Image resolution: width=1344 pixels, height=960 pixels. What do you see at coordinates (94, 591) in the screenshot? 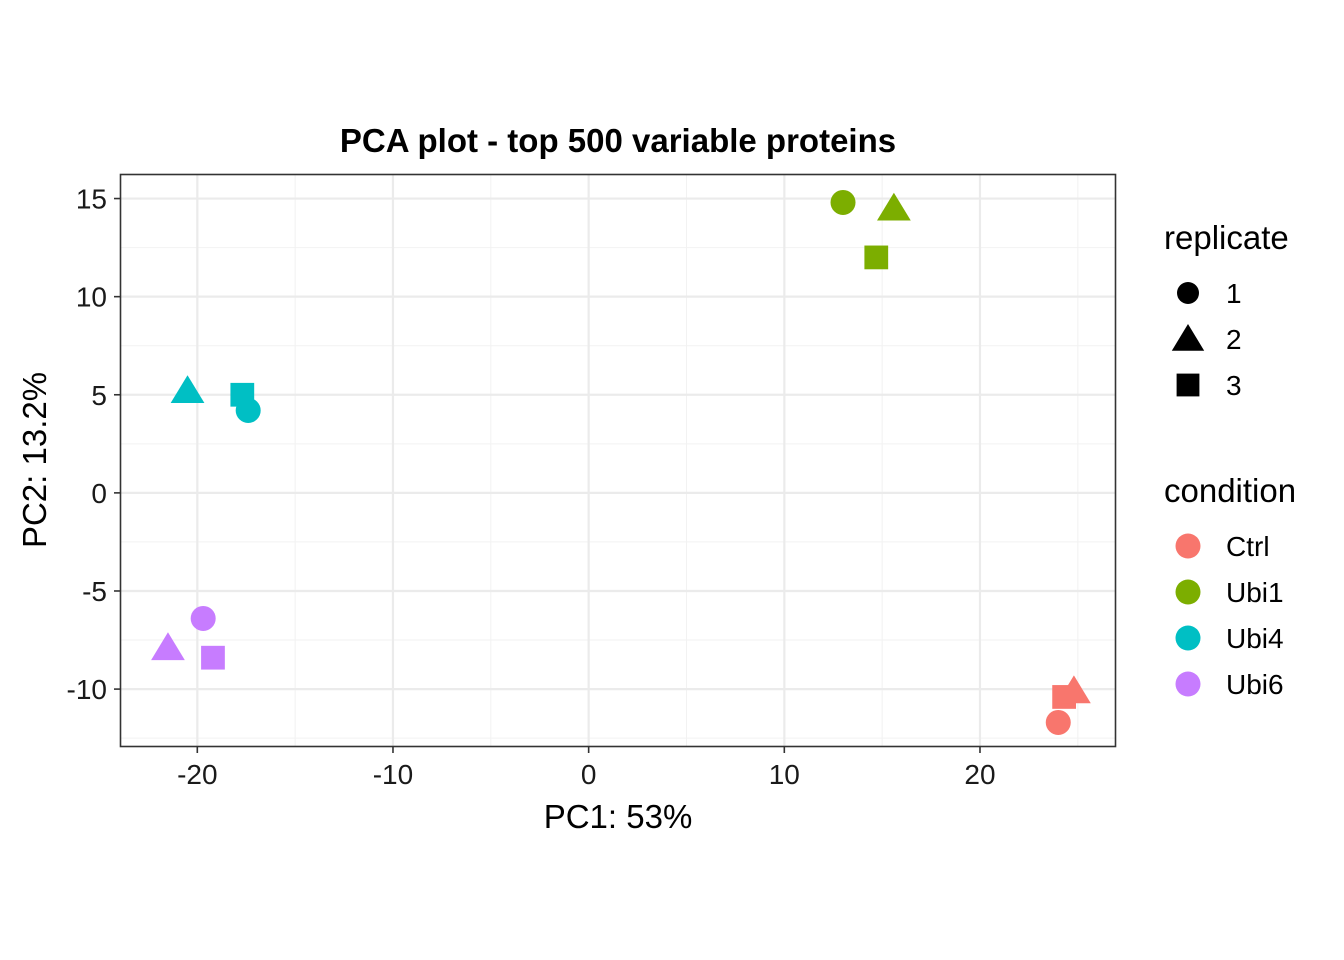
I see `y-tick-label: -5` at bounding box center [94, 591].